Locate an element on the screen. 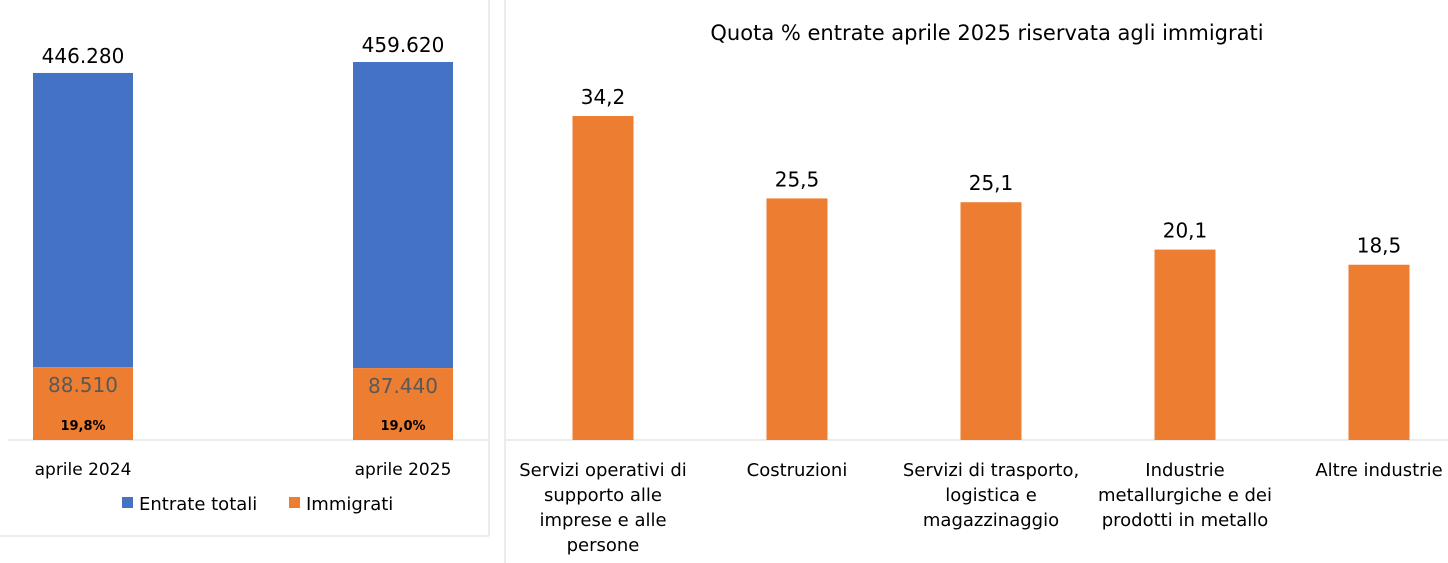 The height and width of the screenshot is (563, 1448). x-tick-label-line: Servizi operativi di is located at coordinates (603, 470).